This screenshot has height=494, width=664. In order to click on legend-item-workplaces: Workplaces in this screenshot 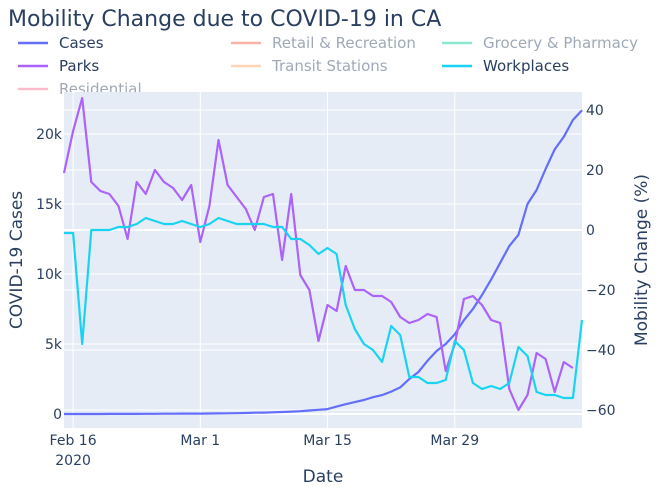, I will do `click(505, 66)`.